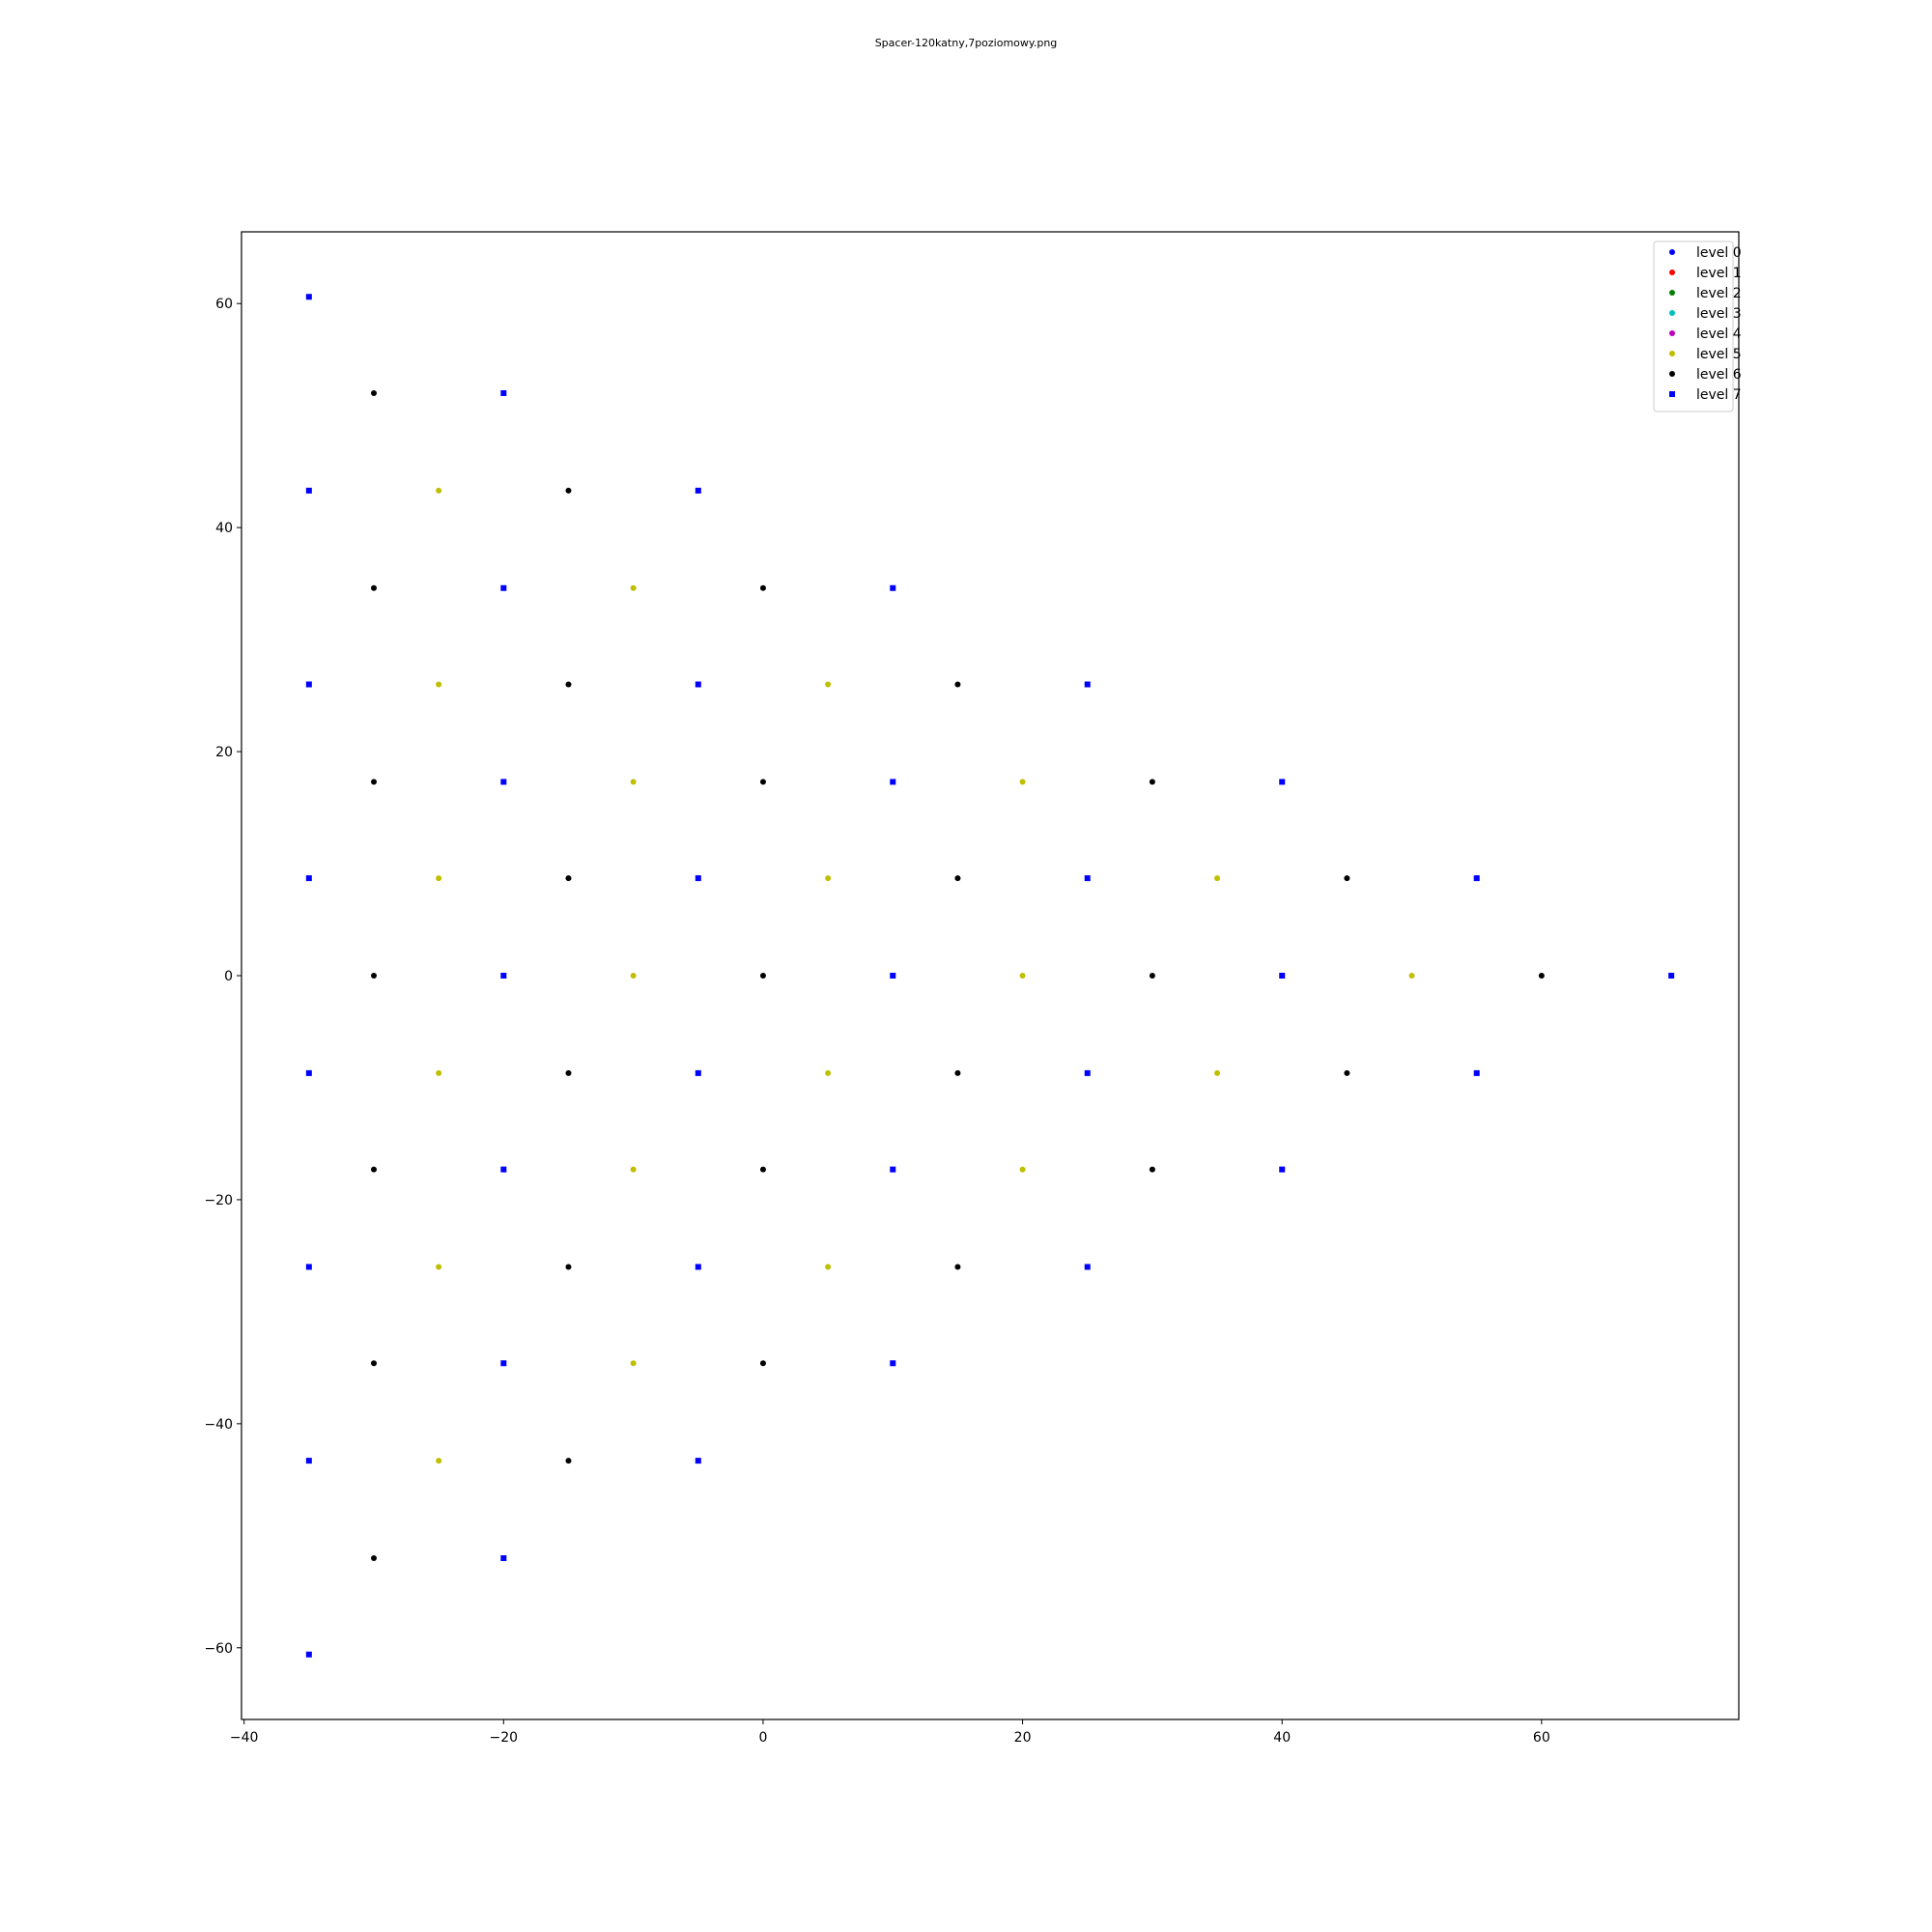 This screenshot has width=1932, height=1932. Describe the element at coordinates (1282, 1738) in the screenshot. I see `x-tick-label: 40` at that location.